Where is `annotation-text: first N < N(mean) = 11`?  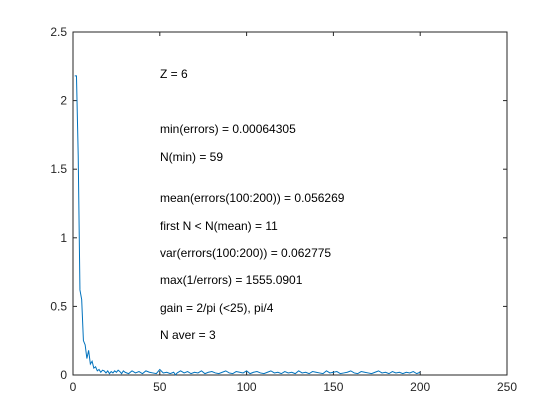 annotation-text: first N < N(mean) = 11 is located at coordinates (219, 226).